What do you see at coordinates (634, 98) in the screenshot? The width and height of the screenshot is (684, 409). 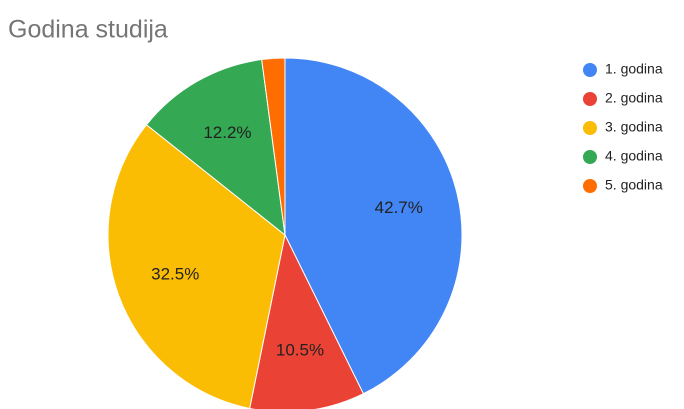 I see `legend-label: 2. godina` at bounding box center [634, 98].